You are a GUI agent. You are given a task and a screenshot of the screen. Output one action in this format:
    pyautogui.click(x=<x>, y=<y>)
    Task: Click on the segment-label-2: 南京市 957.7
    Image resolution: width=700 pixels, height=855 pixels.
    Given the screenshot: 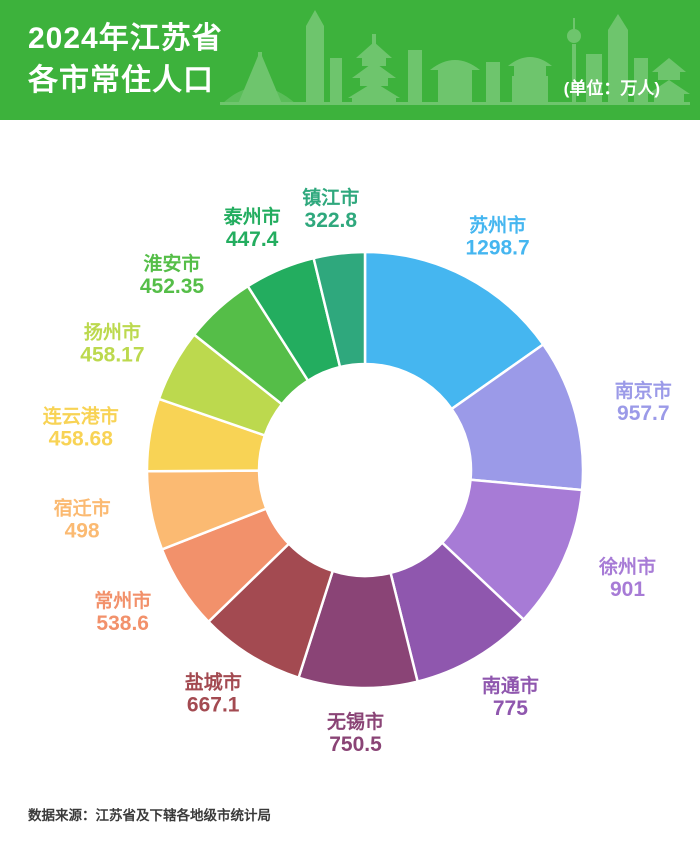 What is the action you would take?
    pyautogui.click(x=643, y=402)
    